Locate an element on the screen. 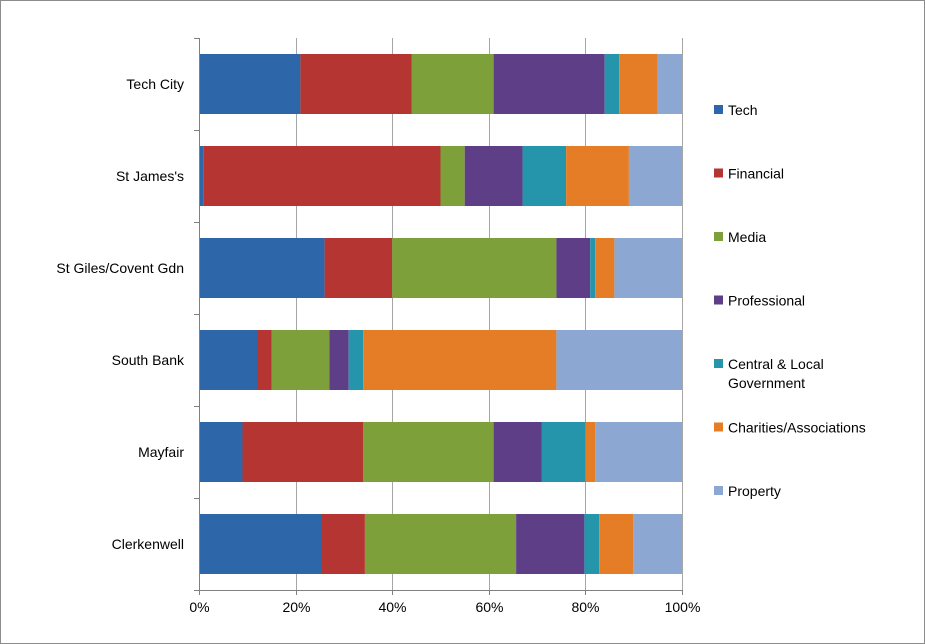 This screenshot has width=925, height=644. legend-label-line: Central & Local is located at coordinates (776, 364).